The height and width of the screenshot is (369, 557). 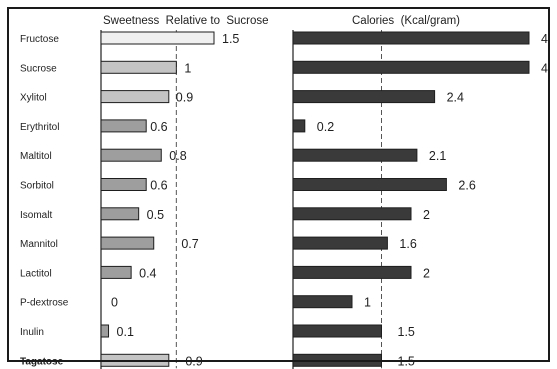 What do you see at coordinates (38, 68) in the screenshot?
I see `category-label-sucrose: Sucrose` at bounding box center [38, 68].